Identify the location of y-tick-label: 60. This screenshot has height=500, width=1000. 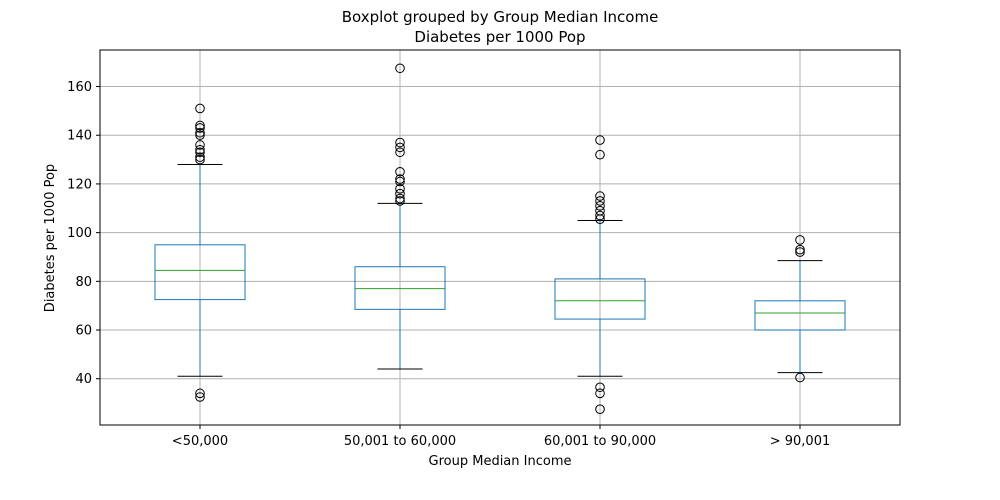
(83, 331).